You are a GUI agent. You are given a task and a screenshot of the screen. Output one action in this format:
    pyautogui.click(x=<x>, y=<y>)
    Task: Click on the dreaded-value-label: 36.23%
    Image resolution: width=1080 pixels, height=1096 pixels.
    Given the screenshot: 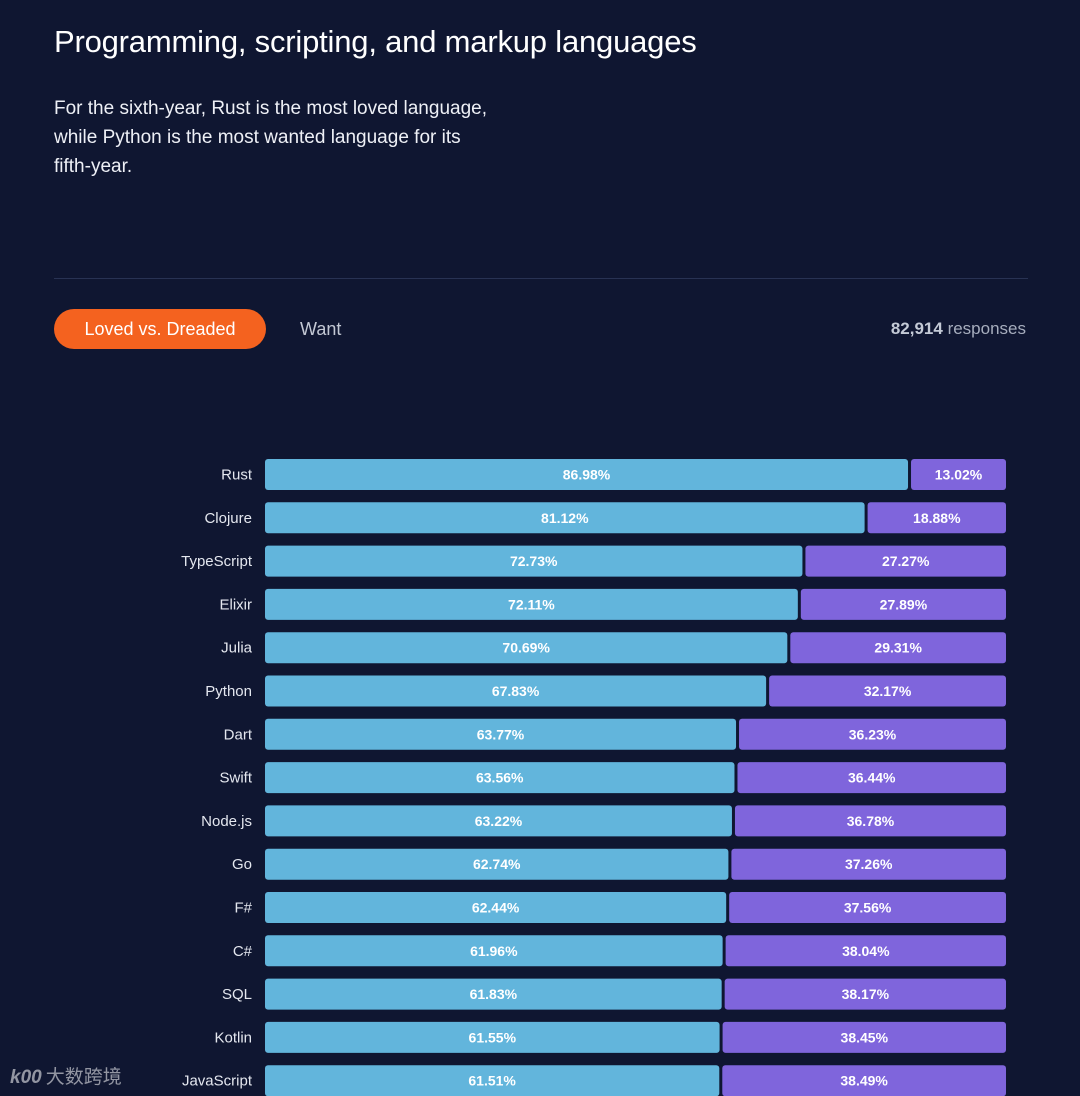 What is the action you would take?
    pyautogui.click(x=873, y=734)
    